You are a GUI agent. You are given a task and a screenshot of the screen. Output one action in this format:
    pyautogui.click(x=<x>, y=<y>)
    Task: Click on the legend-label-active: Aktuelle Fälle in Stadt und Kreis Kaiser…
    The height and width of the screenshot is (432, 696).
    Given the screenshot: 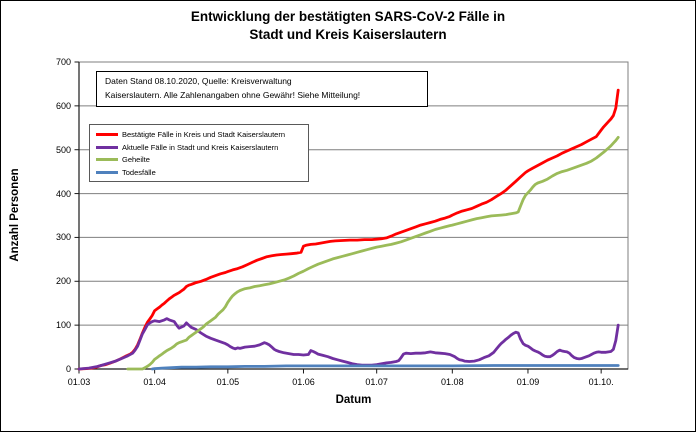 What is the action you would take?
    pyautogui.click(x=200, y=147)
    